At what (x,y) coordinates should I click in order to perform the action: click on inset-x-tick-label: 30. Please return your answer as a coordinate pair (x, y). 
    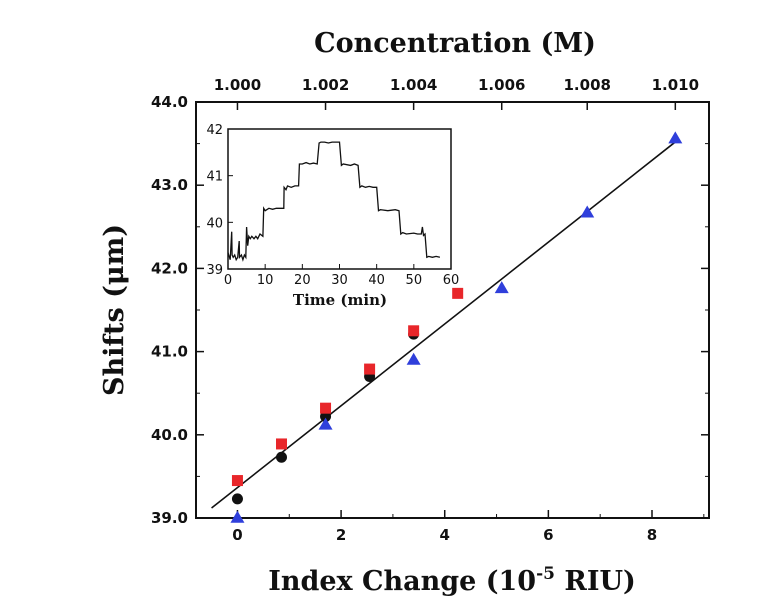
    Looking at the image, I should click on (339, 280).